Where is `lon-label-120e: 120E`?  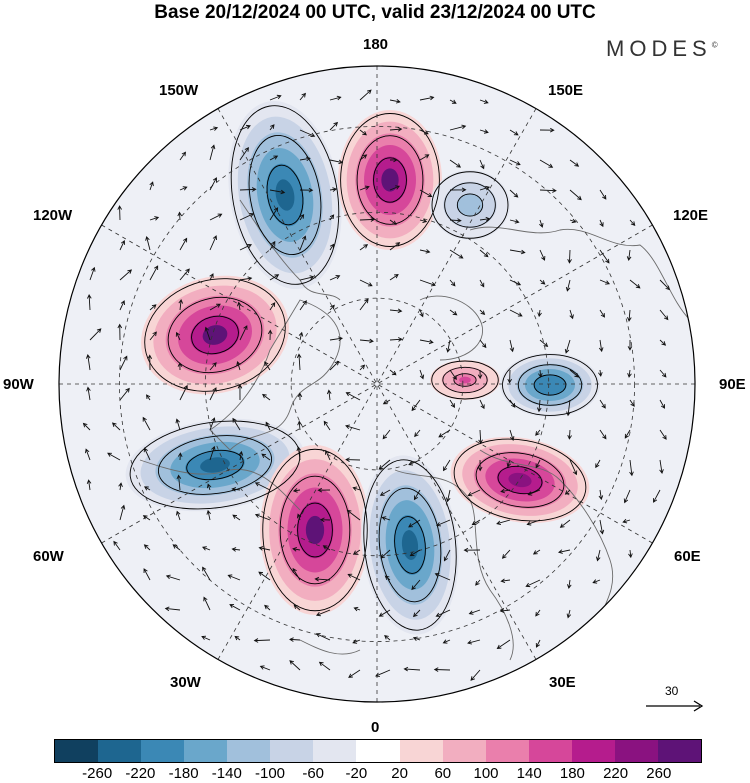
lon-label-120e: 120E is located at coordinates (691, 215).